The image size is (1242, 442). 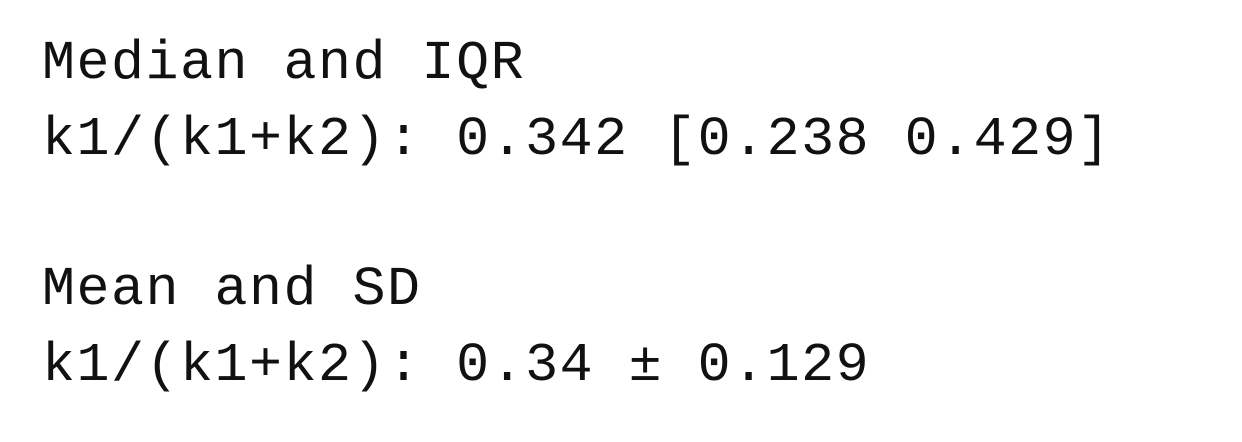 What do you see at coordinates (232, 289) in the screenshot?
I see `mean-sd-heading: Mean and SD` at bounding box center [232, 289].